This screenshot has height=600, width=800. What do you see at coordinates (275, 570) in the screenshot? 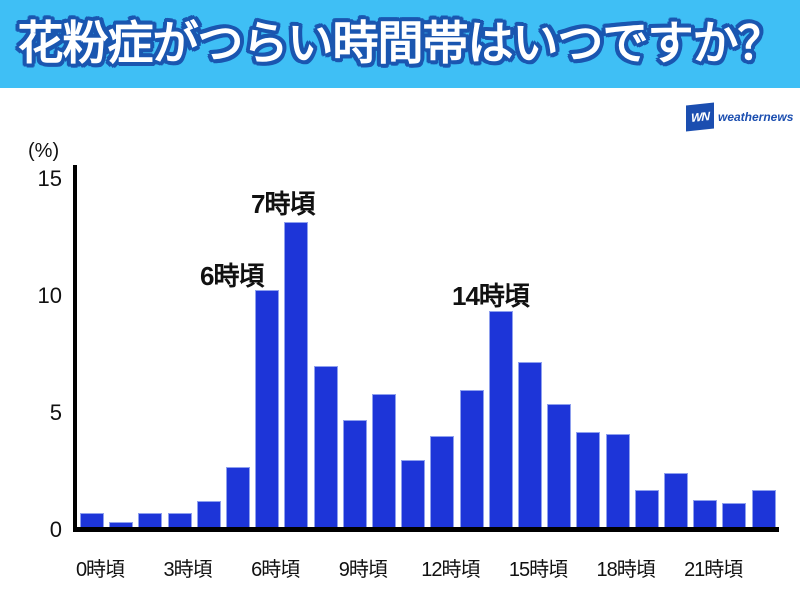
I see `x-label: 6時頃` at bounding box center [275, 570].